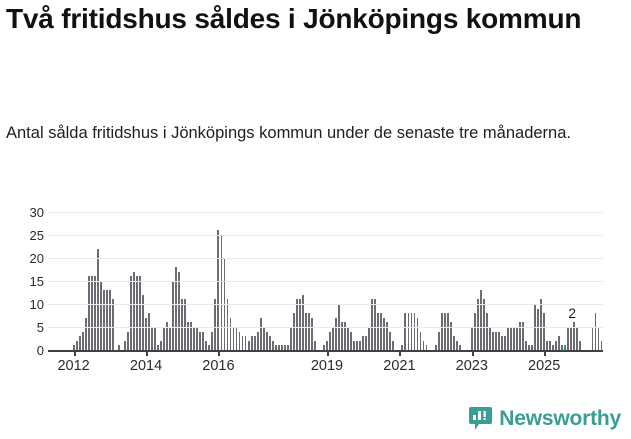 The image size is (631, 439). I want to click on y-axis-tick-label: 20, so click(36, 258).